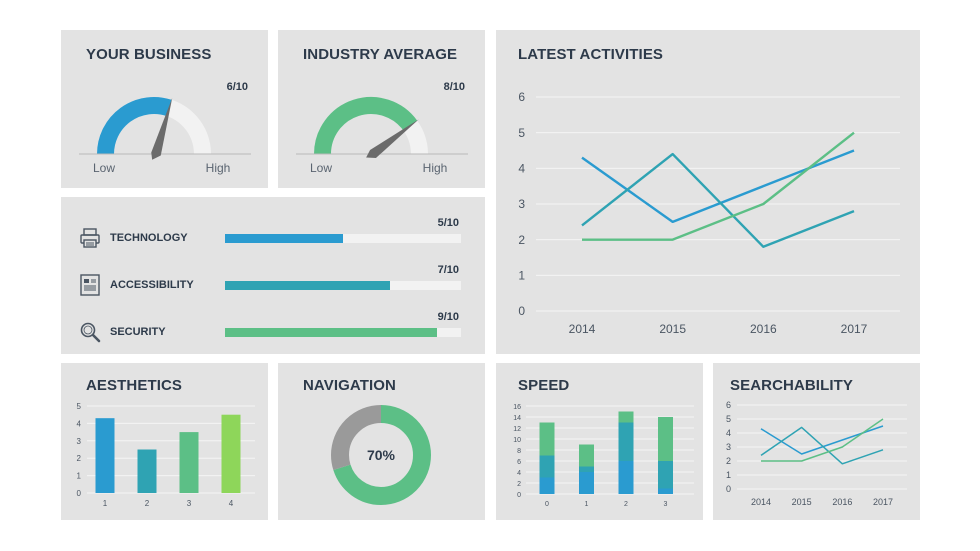 This screenshot has height=551, width=980. I want to click on donut-center-label: 70%, so click(381, 455).